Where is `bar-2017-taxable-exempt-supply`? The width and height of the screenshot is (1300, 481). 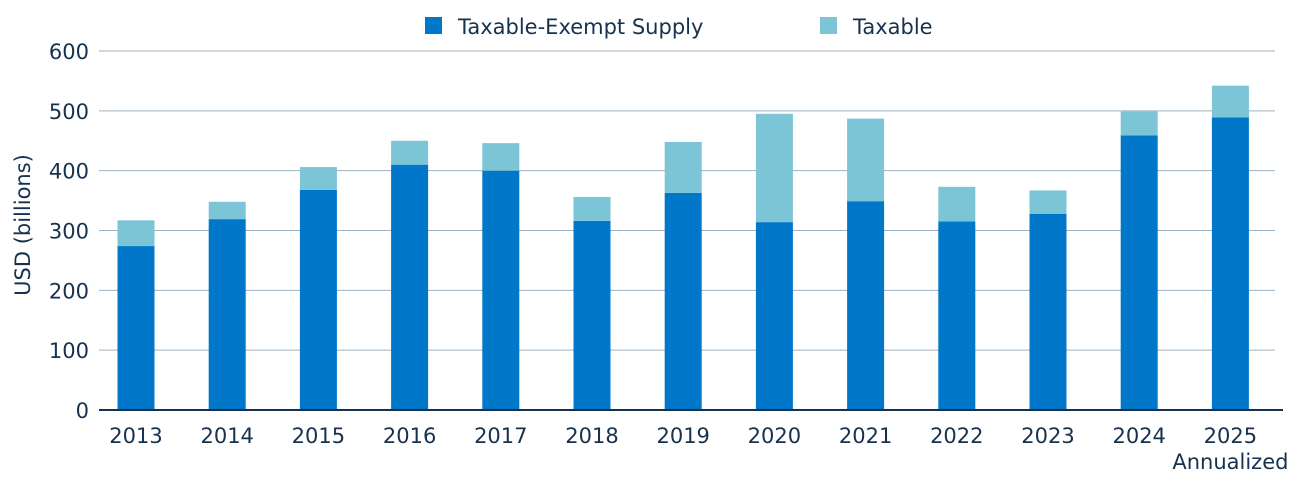 bar-2017-taxable-exempt-supply is located at coordinates (501, 290).